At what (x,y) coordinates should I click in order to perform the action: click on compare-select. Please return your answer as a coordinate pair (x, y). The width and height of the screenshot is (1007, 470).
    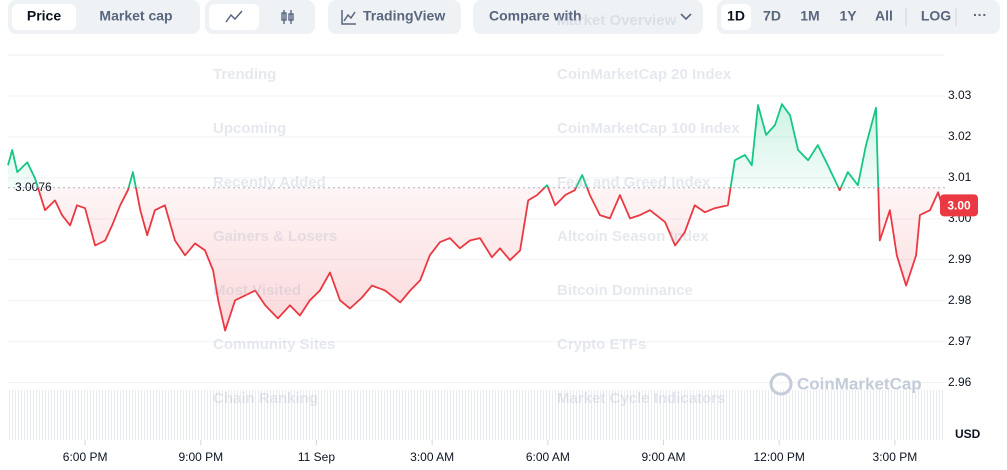
    Looking at the image, I should click on (588, 17).